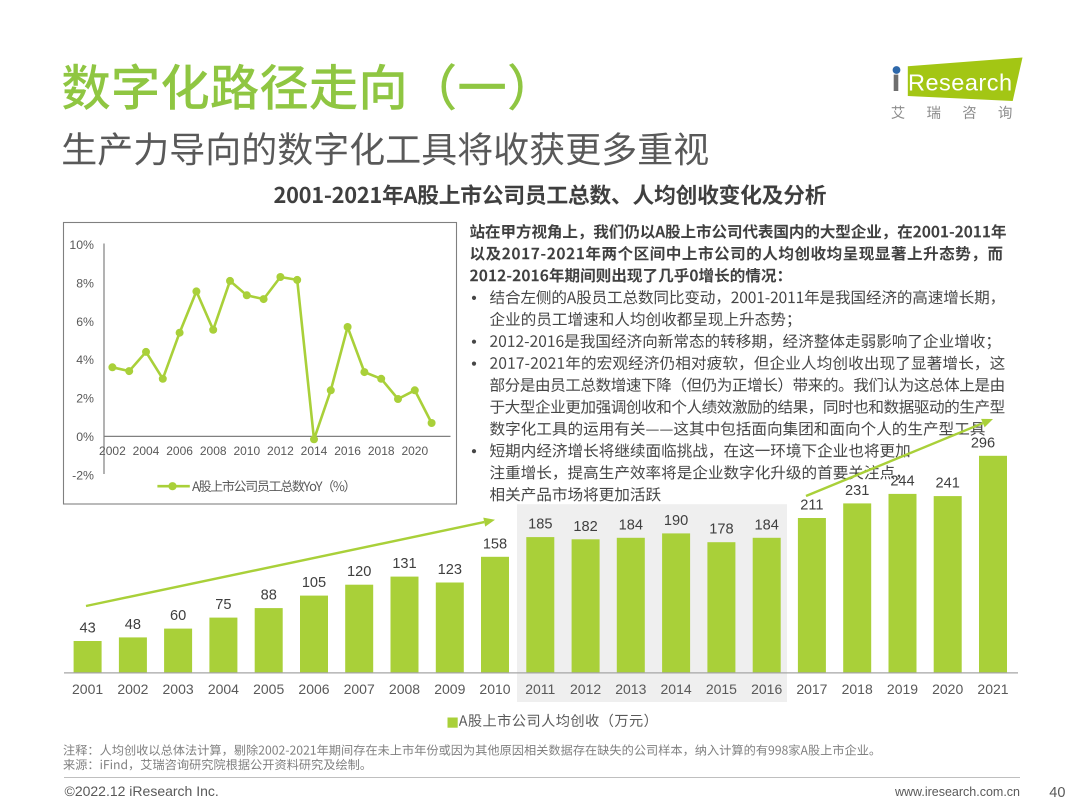  What do you see at coordinates (992, 689) in the screenshot?
I see `svg-text: 2021` at bounding box center [992, 689].